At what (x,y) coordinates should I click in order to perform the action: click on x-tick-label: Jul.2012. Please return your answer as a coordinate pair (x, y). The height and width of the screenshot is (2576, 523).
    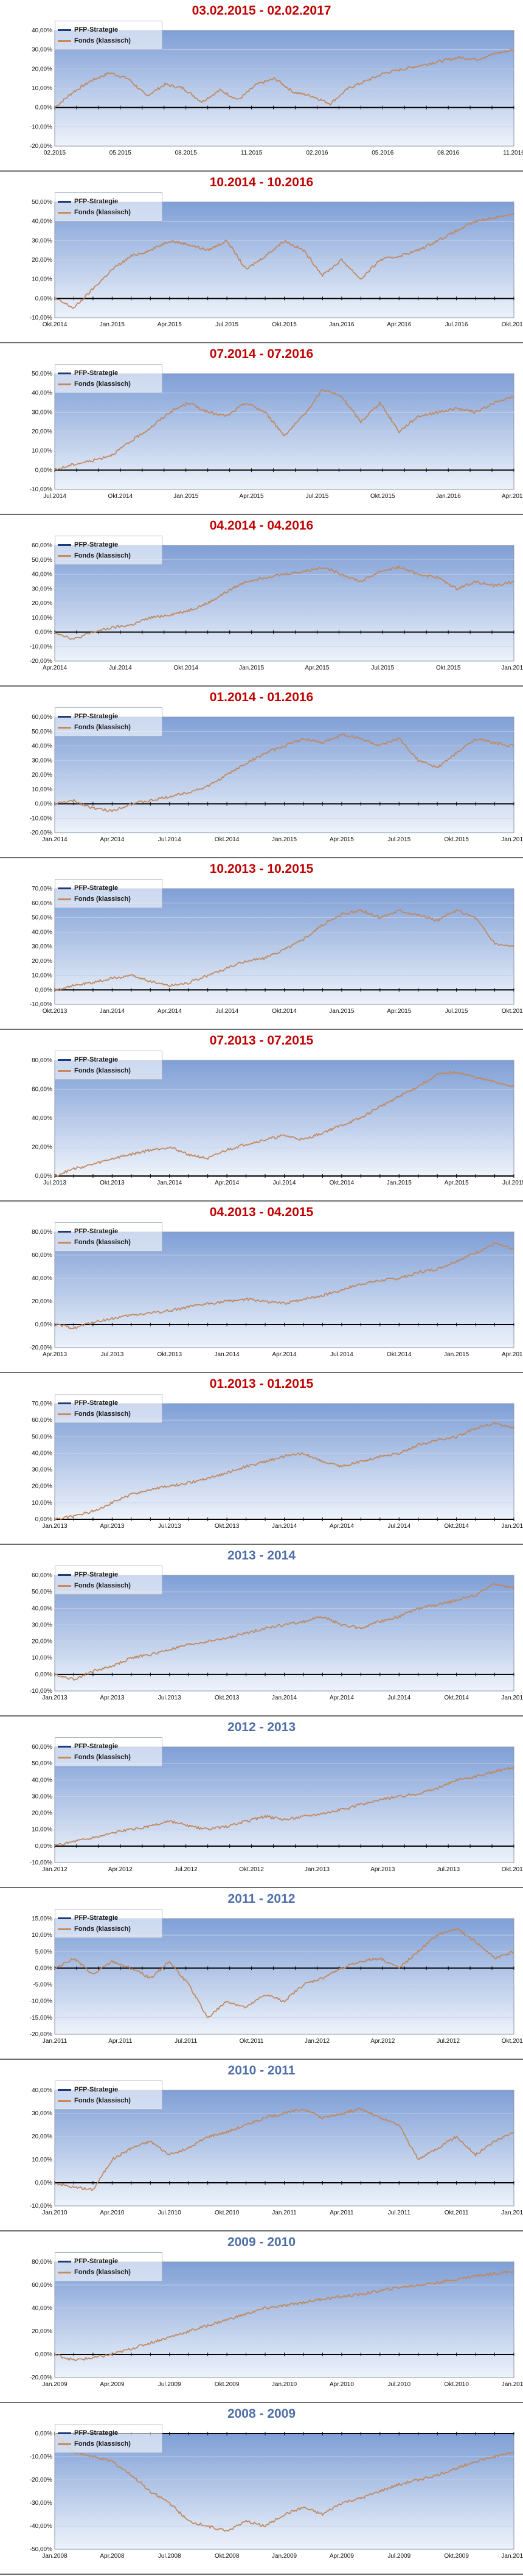
    Looking at the image, I should click on (186, 1869).